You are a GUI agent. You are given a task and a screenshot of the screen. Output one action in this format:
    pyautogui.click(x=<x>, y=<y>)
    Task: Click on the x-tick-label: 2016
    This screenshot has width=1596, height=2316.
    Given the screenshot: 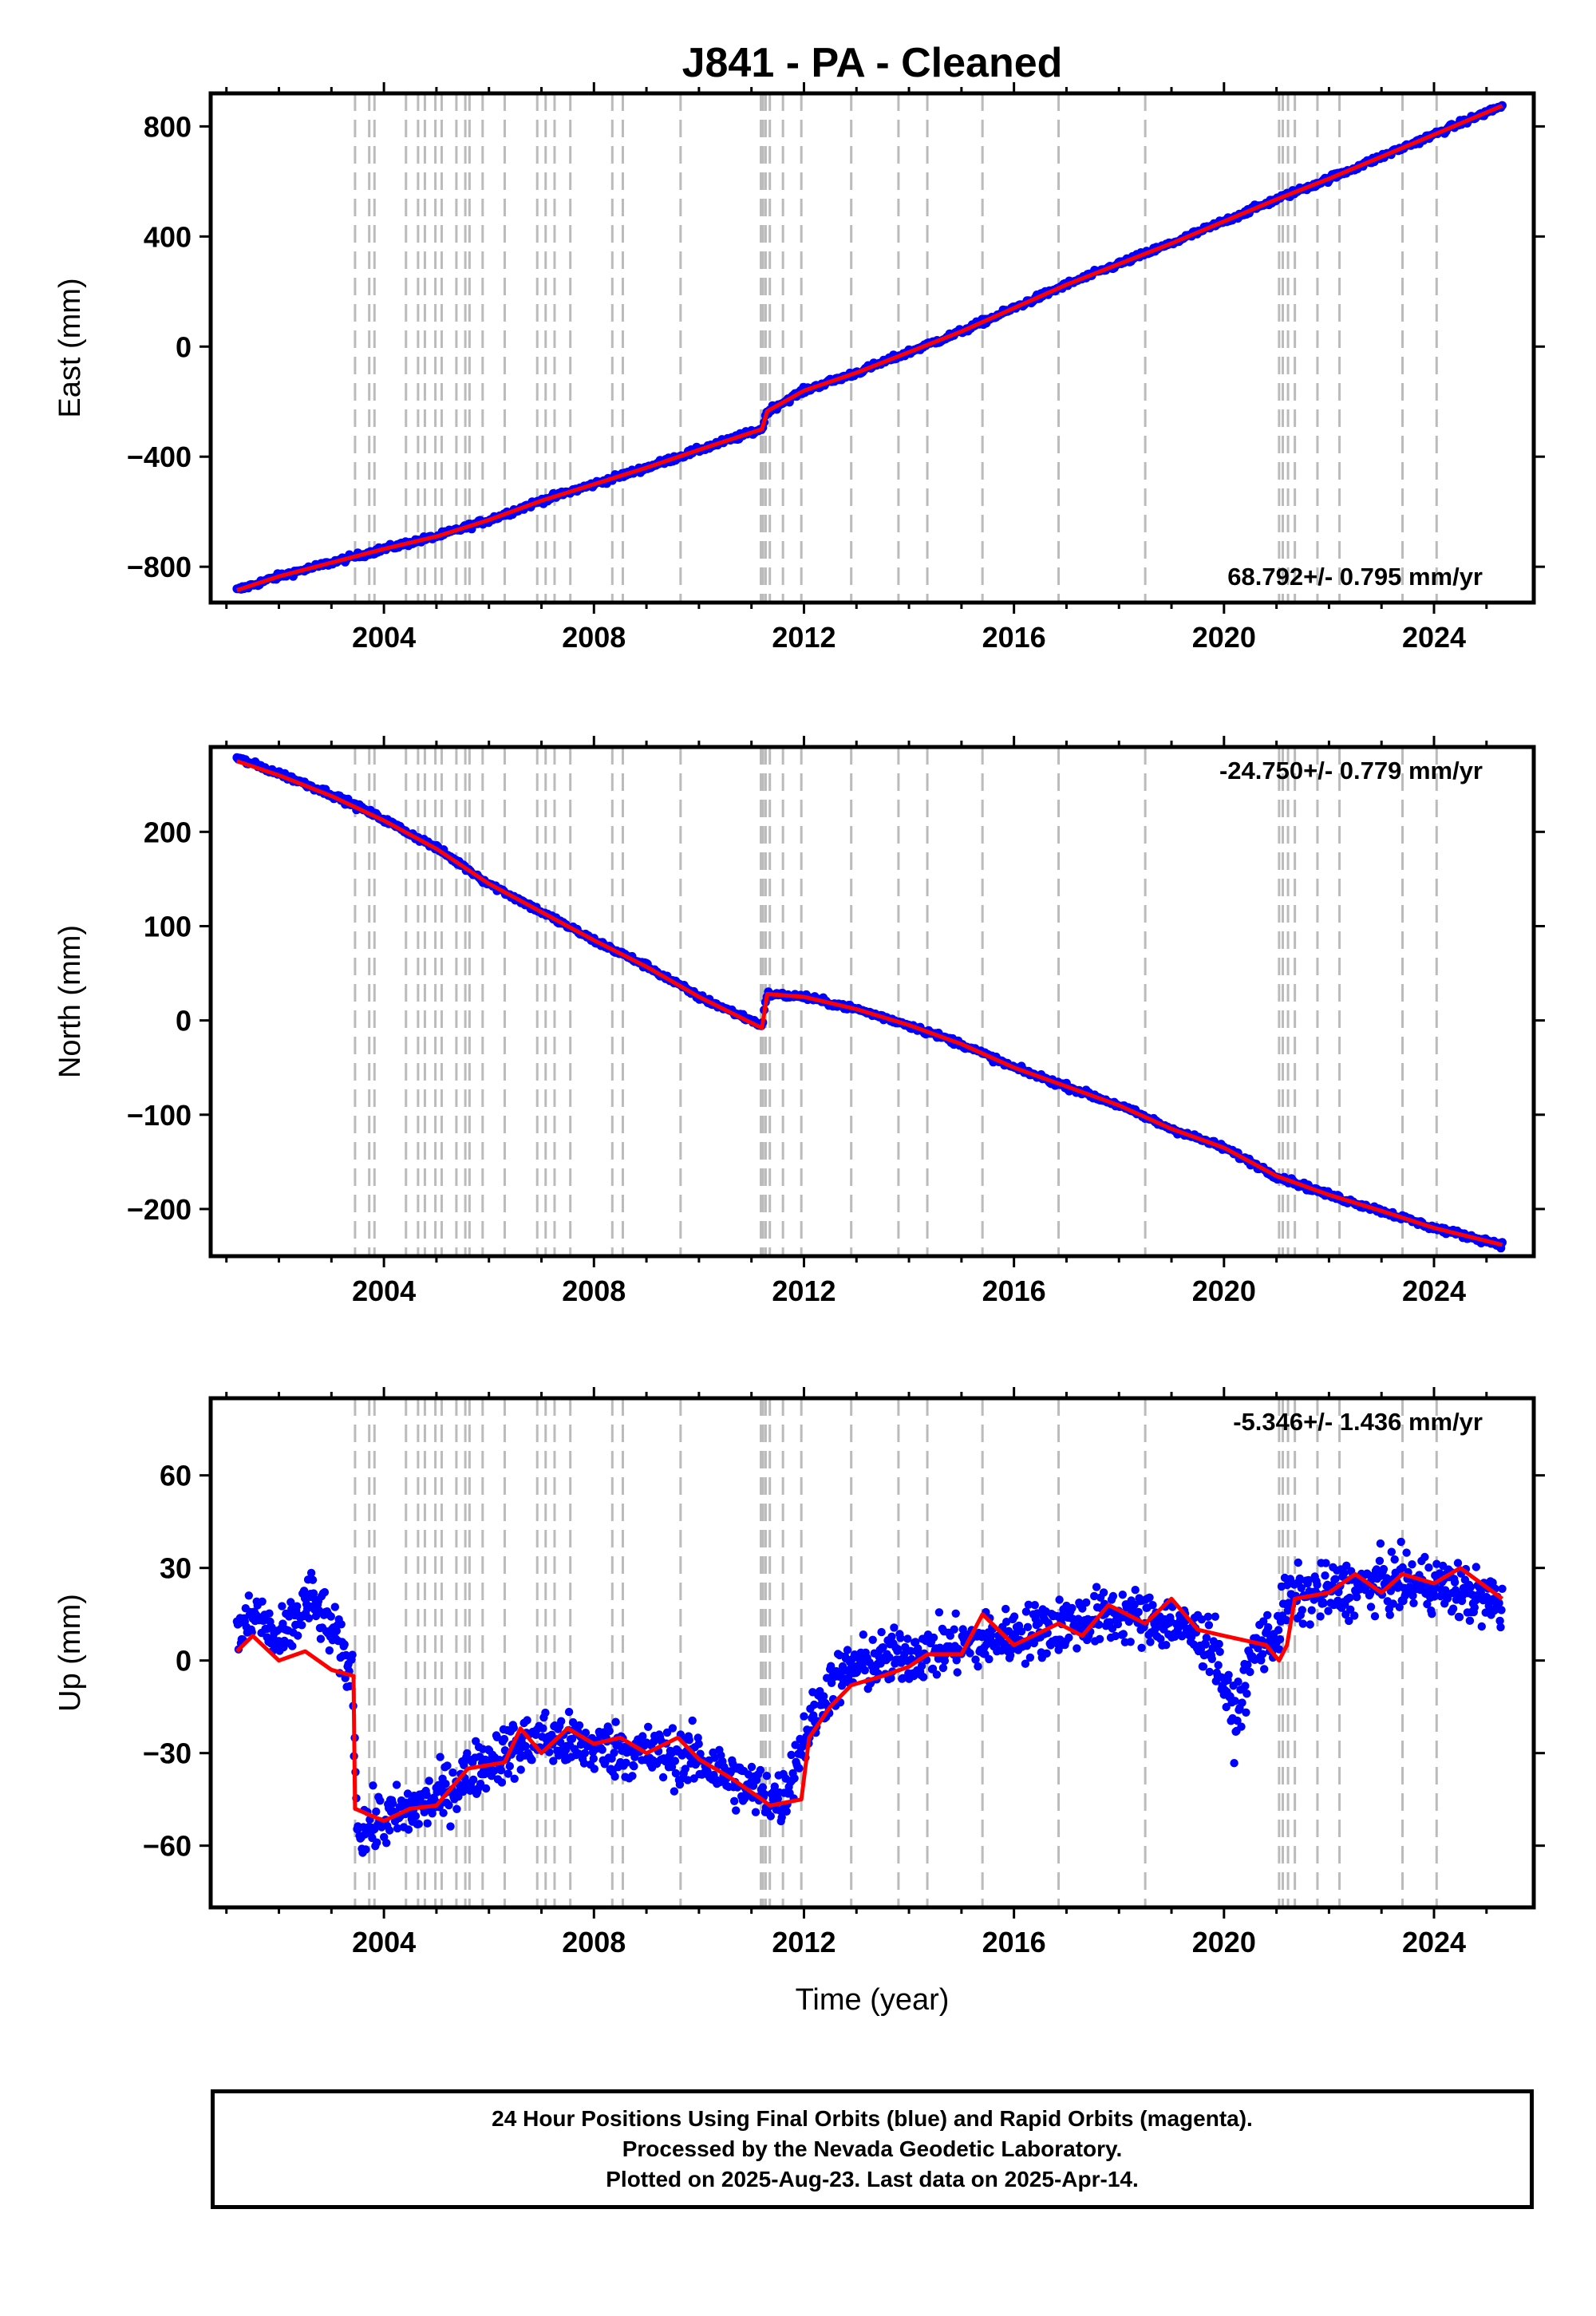 What is the action you would take?
    pyautogui.click(x=1014, y=1291)
    